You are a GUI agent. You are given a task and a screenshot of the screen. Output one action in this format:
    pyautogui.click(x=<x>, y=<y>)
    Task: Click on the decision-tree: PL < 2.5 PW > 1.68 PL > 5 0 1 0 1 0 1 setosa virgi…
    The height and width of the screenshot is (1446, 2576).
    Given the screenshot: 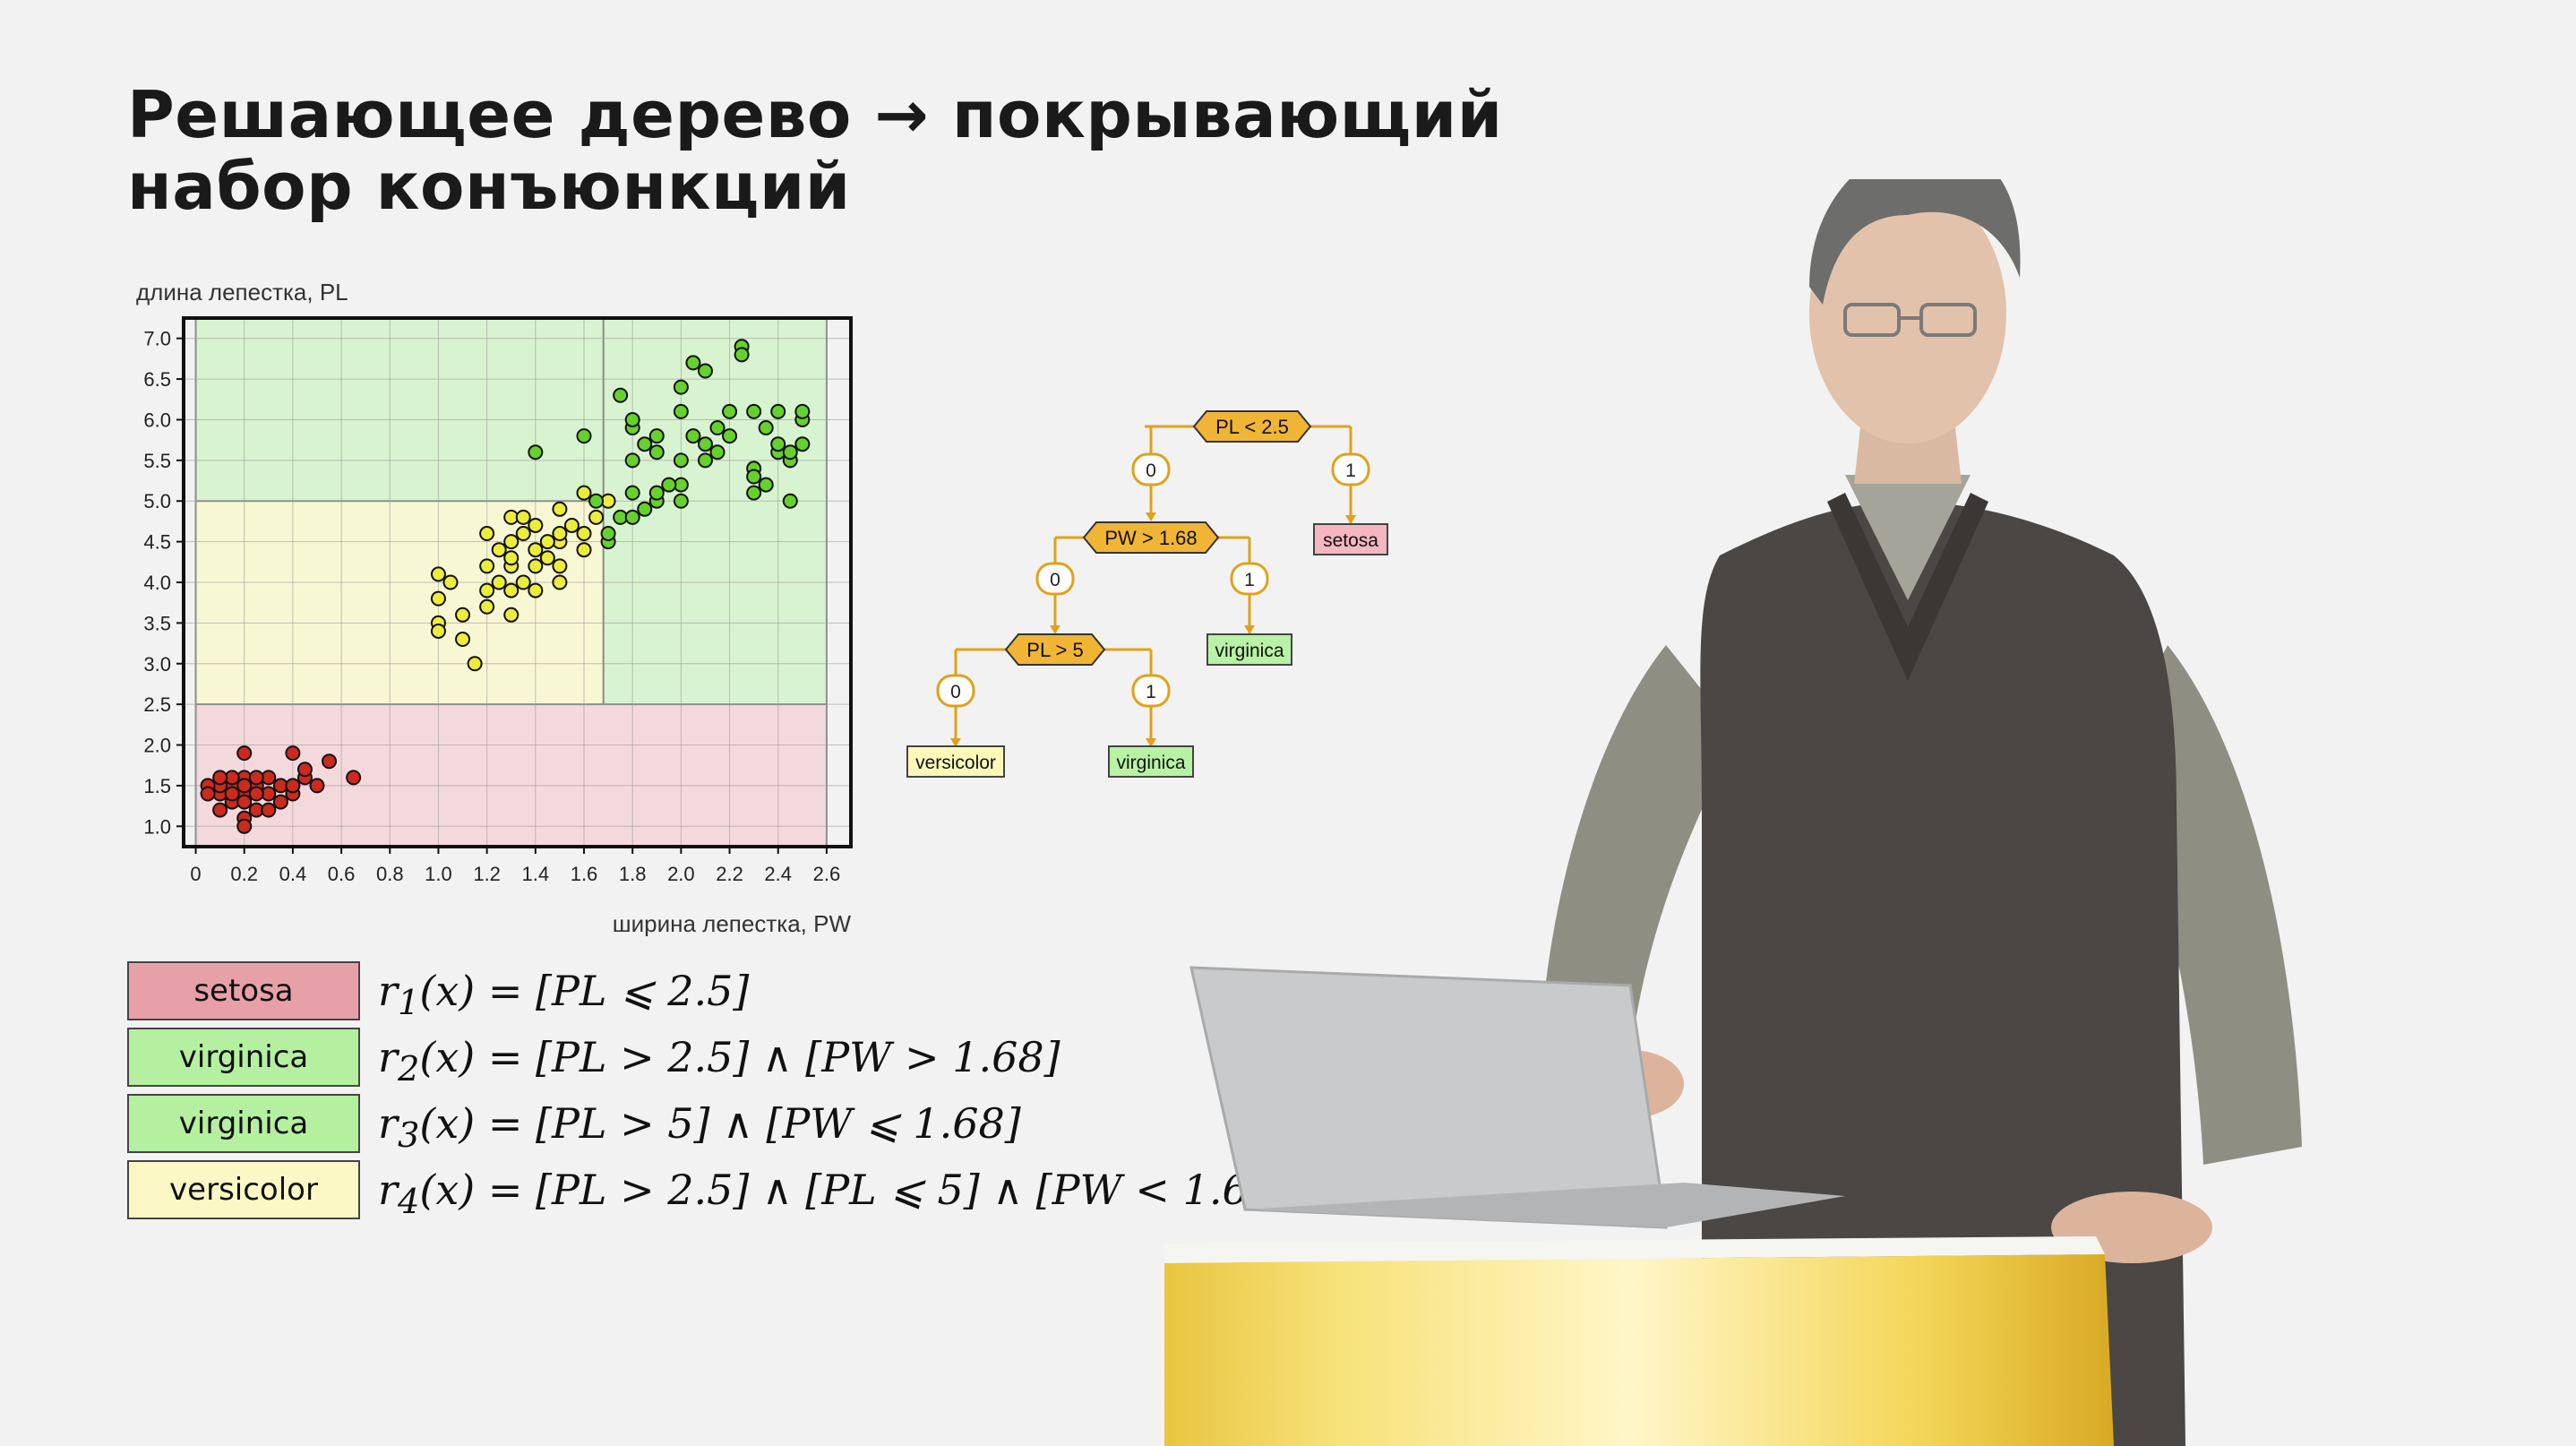 What is the action you would take?
    pyautogui.click(x=1147, y=594)
    